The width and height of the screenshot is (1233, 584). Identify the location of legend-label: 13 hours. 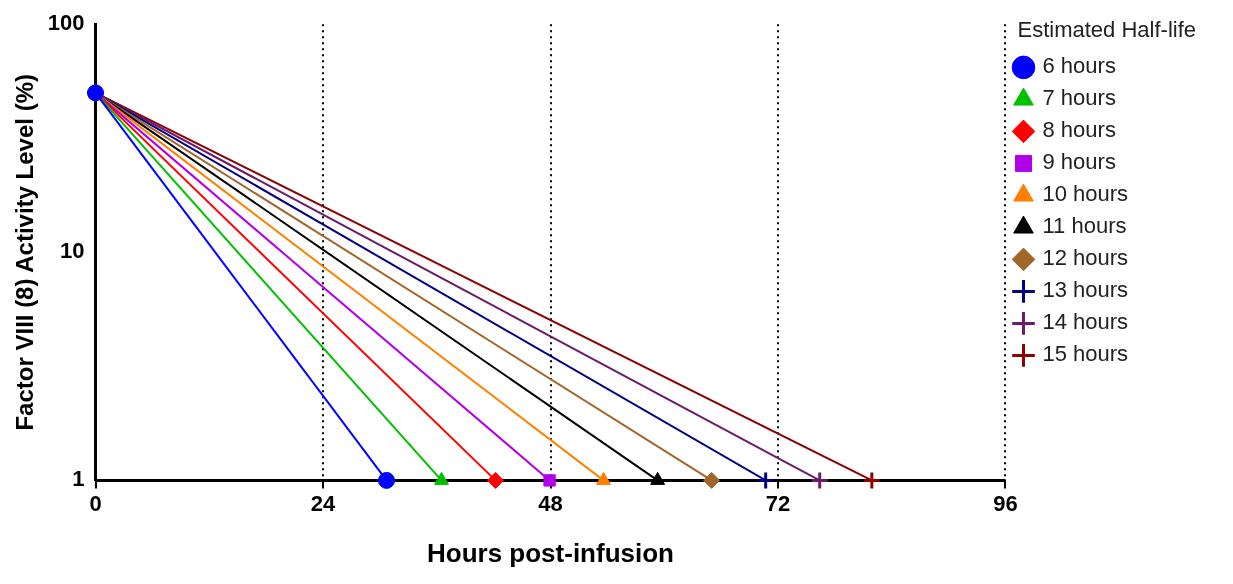
(1085, 290).